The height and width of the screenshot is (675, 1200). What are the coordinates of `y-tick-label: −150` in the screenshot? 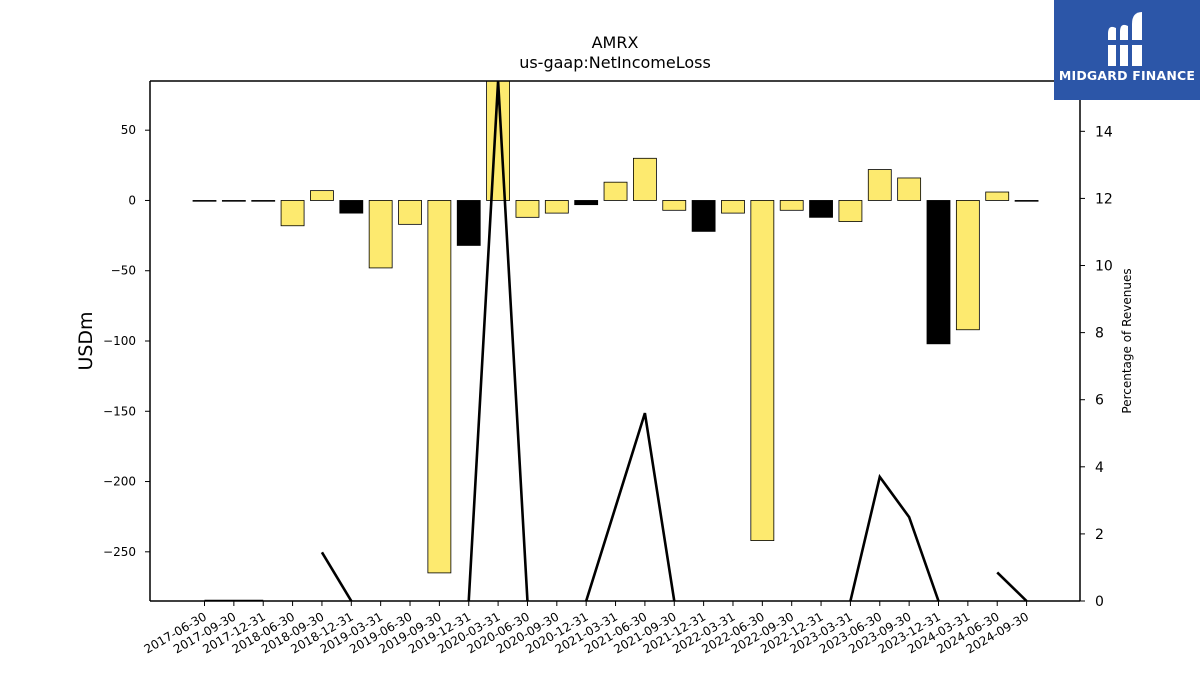 It's located at (119, 411).